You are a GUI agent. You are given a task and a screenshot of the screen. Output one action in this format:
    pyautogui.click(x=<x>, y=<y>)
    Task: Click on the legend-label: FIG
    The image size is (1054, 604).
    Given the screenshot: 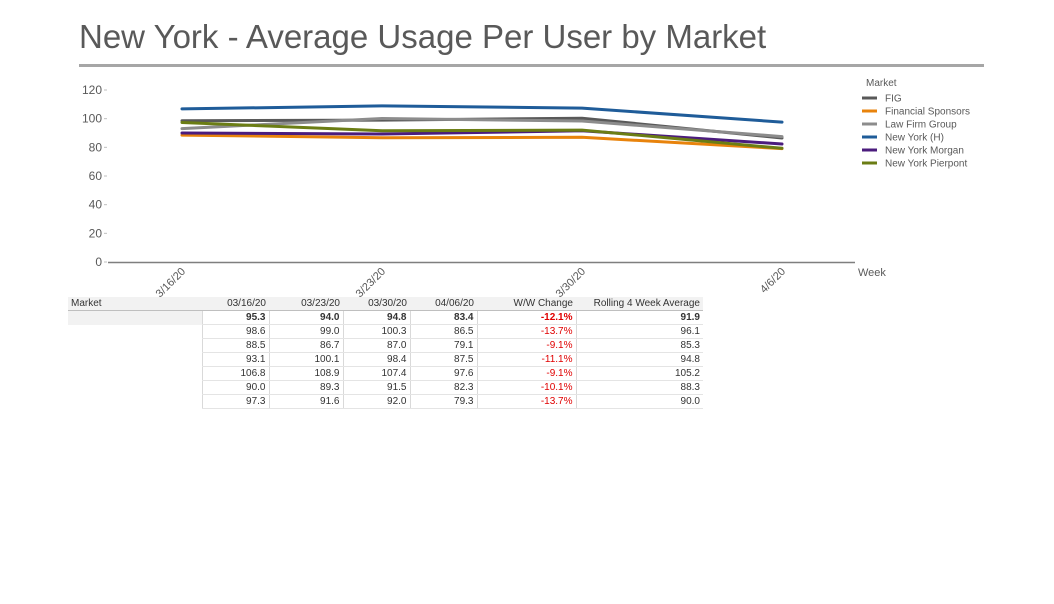 What is the action you would take?
    pyautogui.click(x=893, y=99)
    